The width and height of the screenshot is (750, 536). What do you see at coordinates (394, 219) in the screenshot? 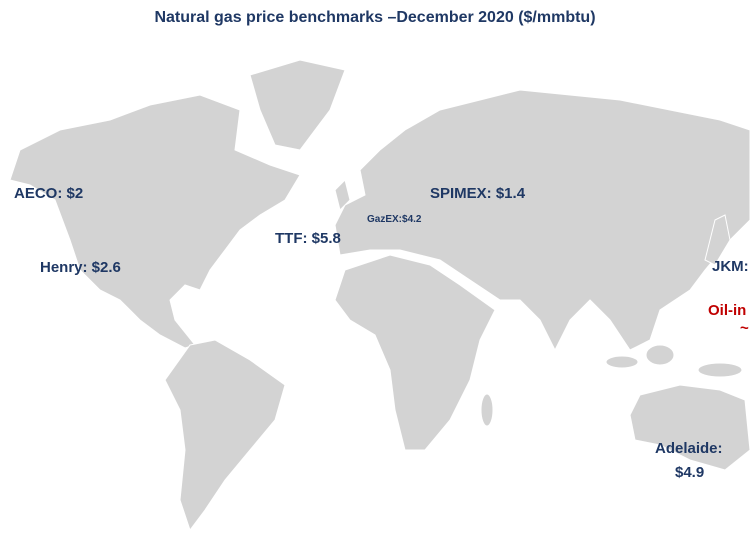
I see `gazex-label: GazEX:$4.2` at bounding box center [394, 219].